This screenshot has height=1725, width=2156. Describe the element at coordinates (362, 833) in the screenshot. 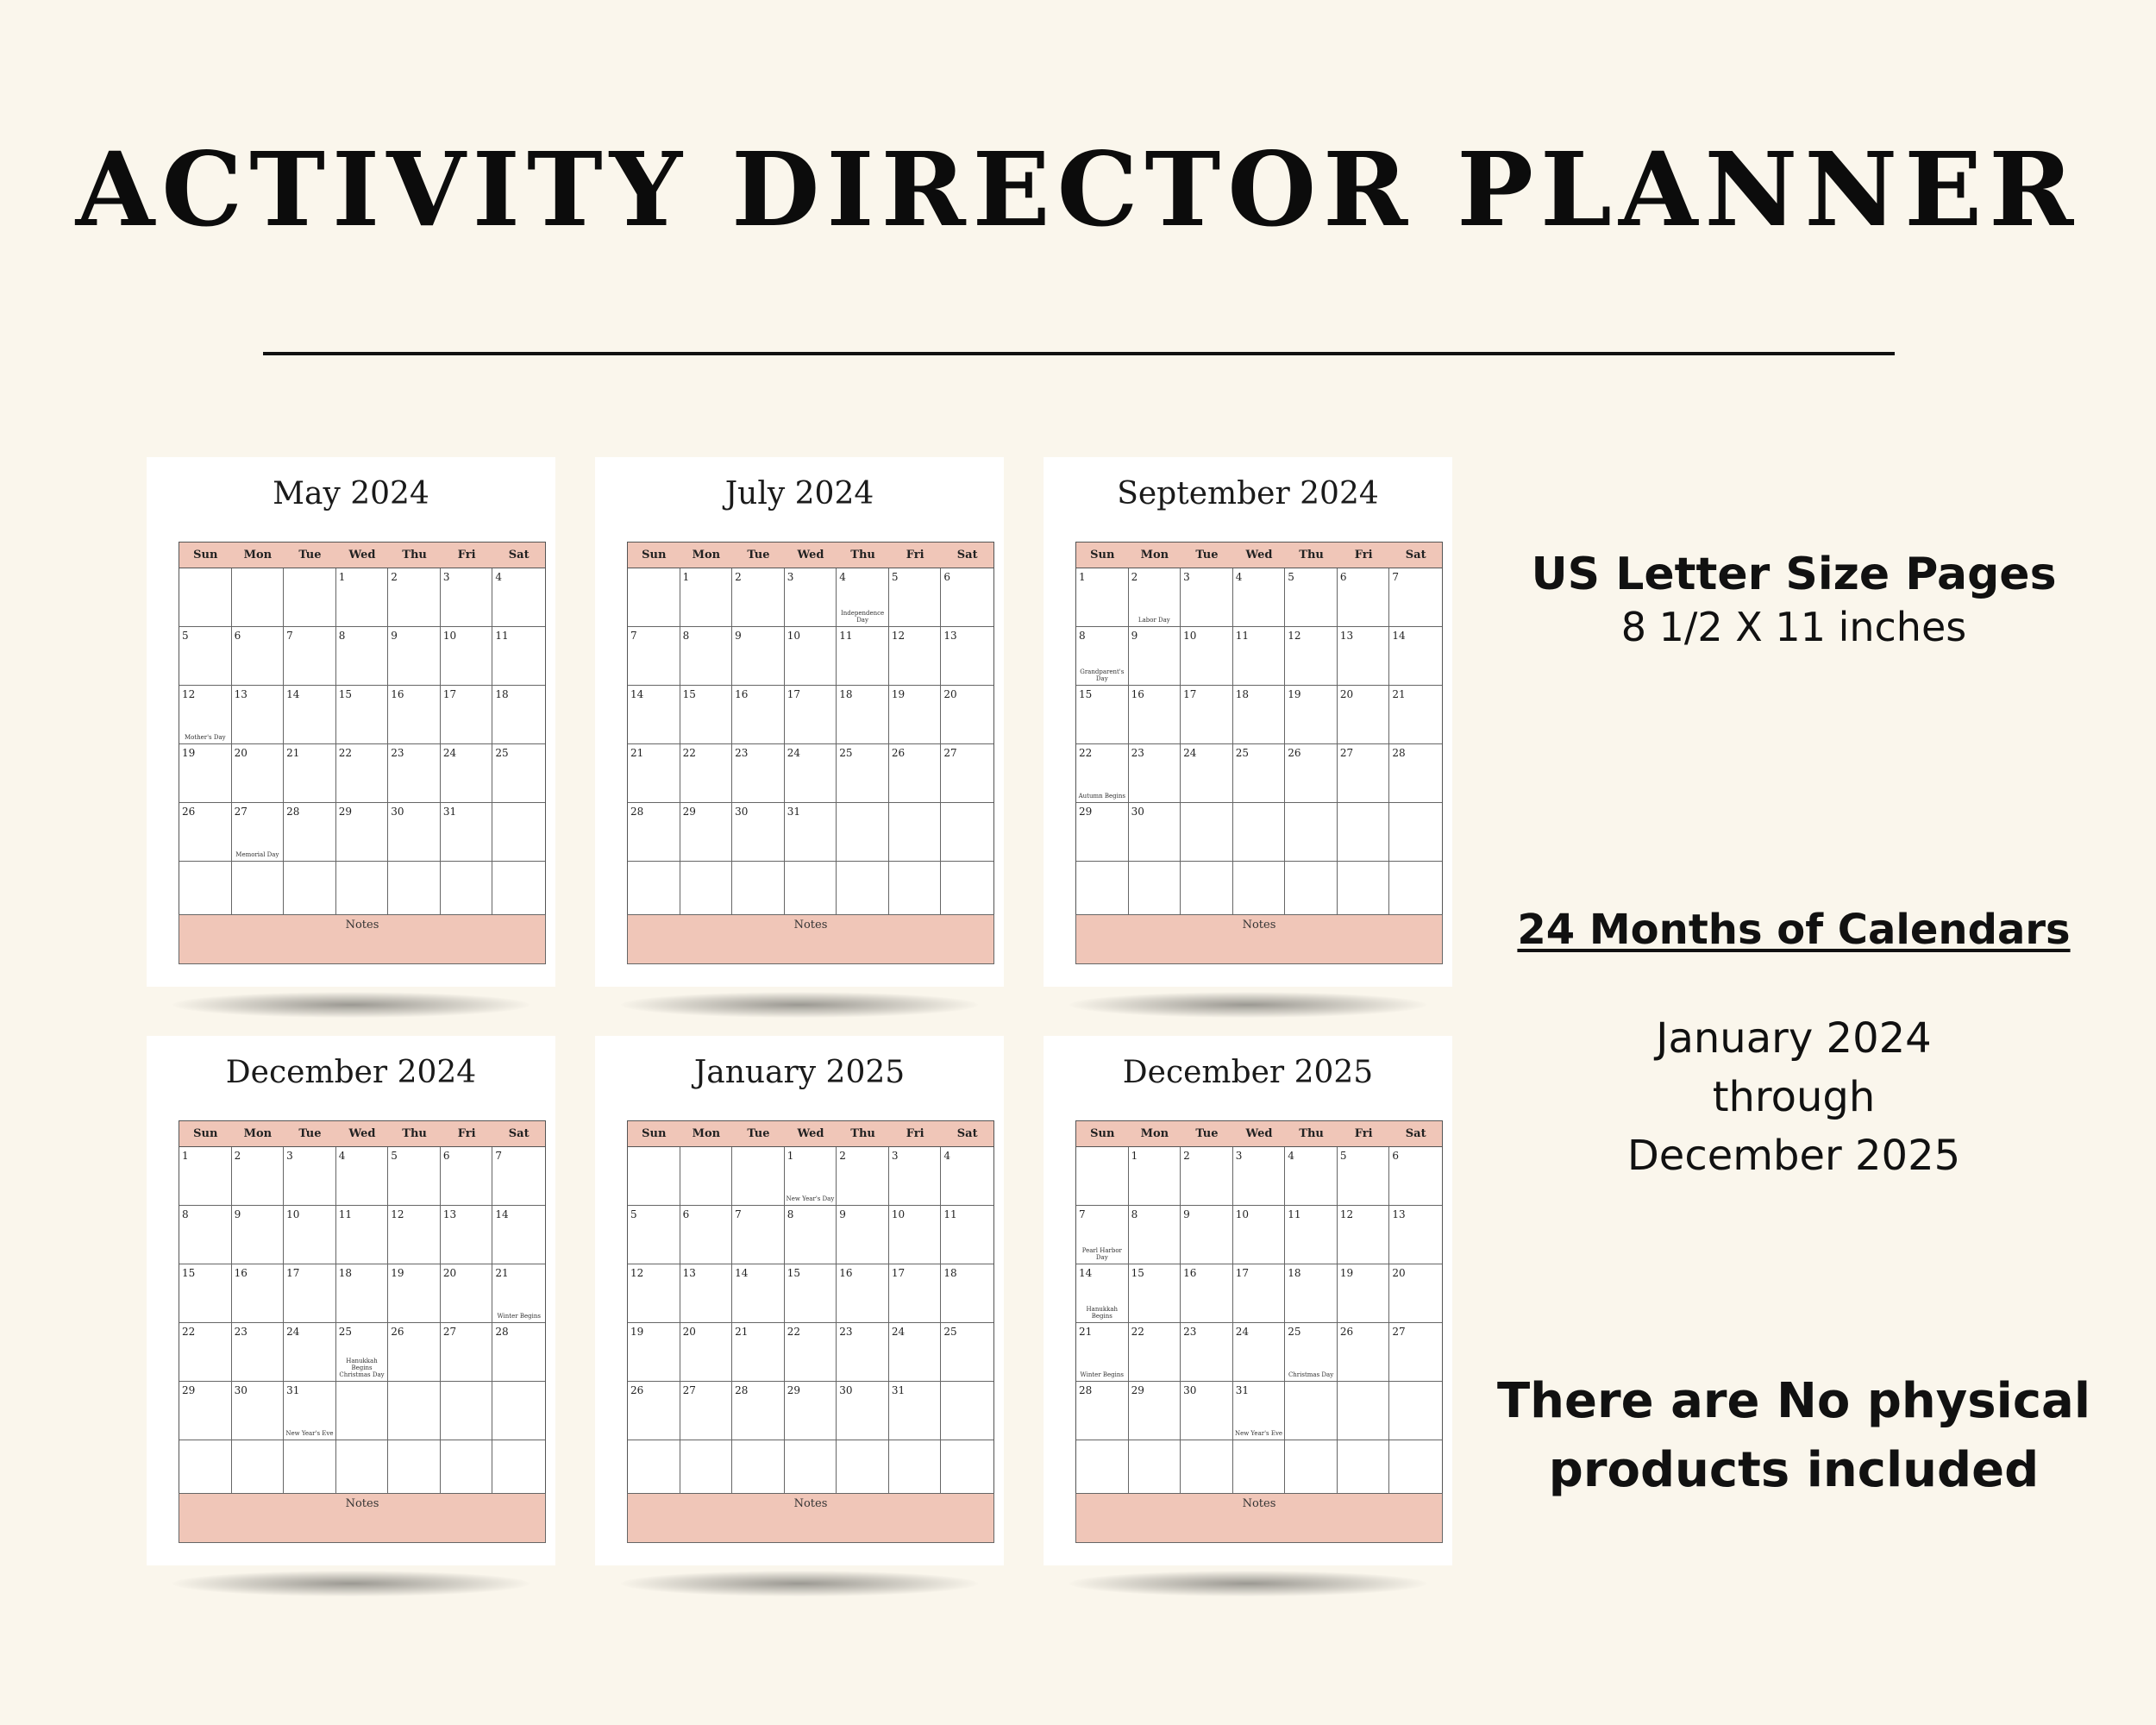

I see `calendar-week-row: 26 27 Memorial Day 28 29 30 31` at that location.